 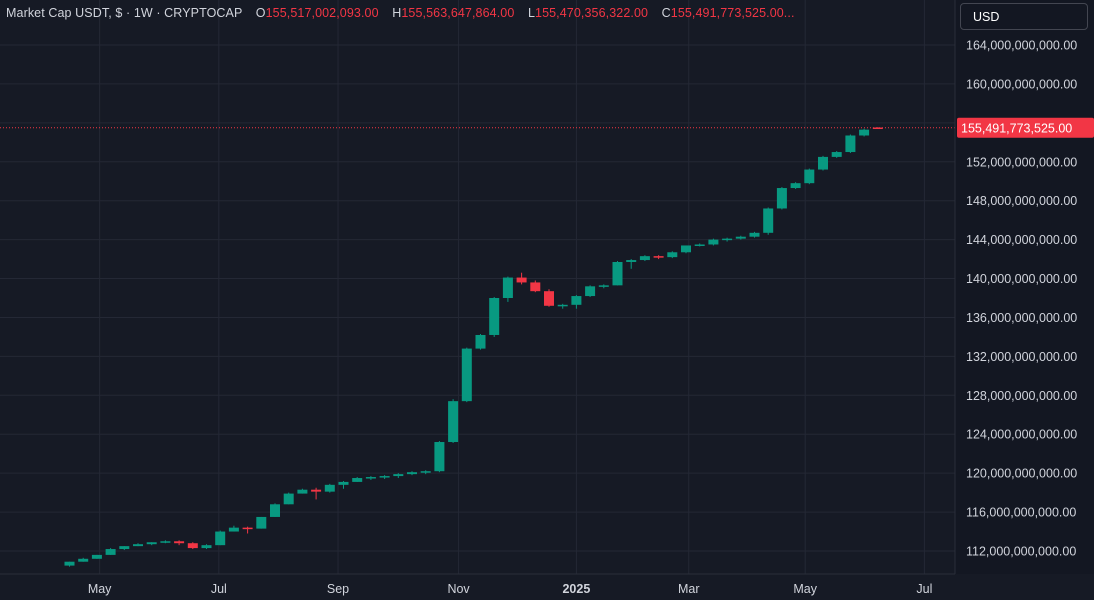 I want to click on x-tick-label: Jul, so click(x=924, y=589).